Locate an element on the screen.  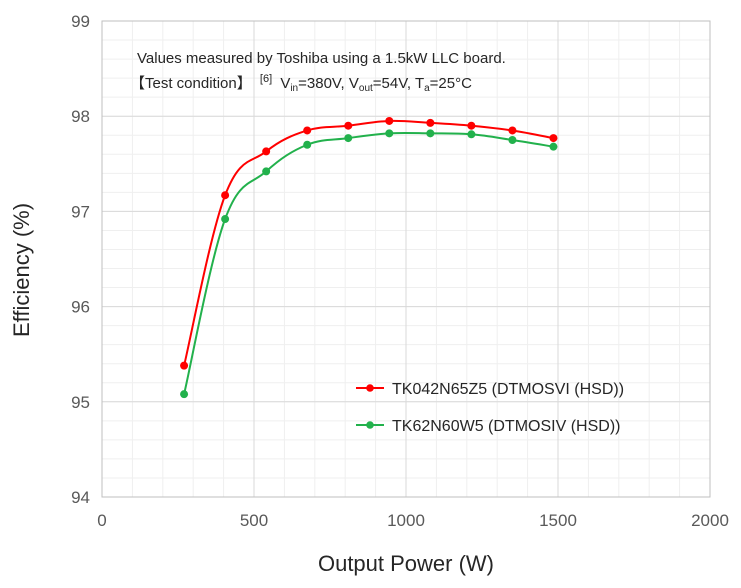
vin-subscript: in is located at coordinates (294, 88).